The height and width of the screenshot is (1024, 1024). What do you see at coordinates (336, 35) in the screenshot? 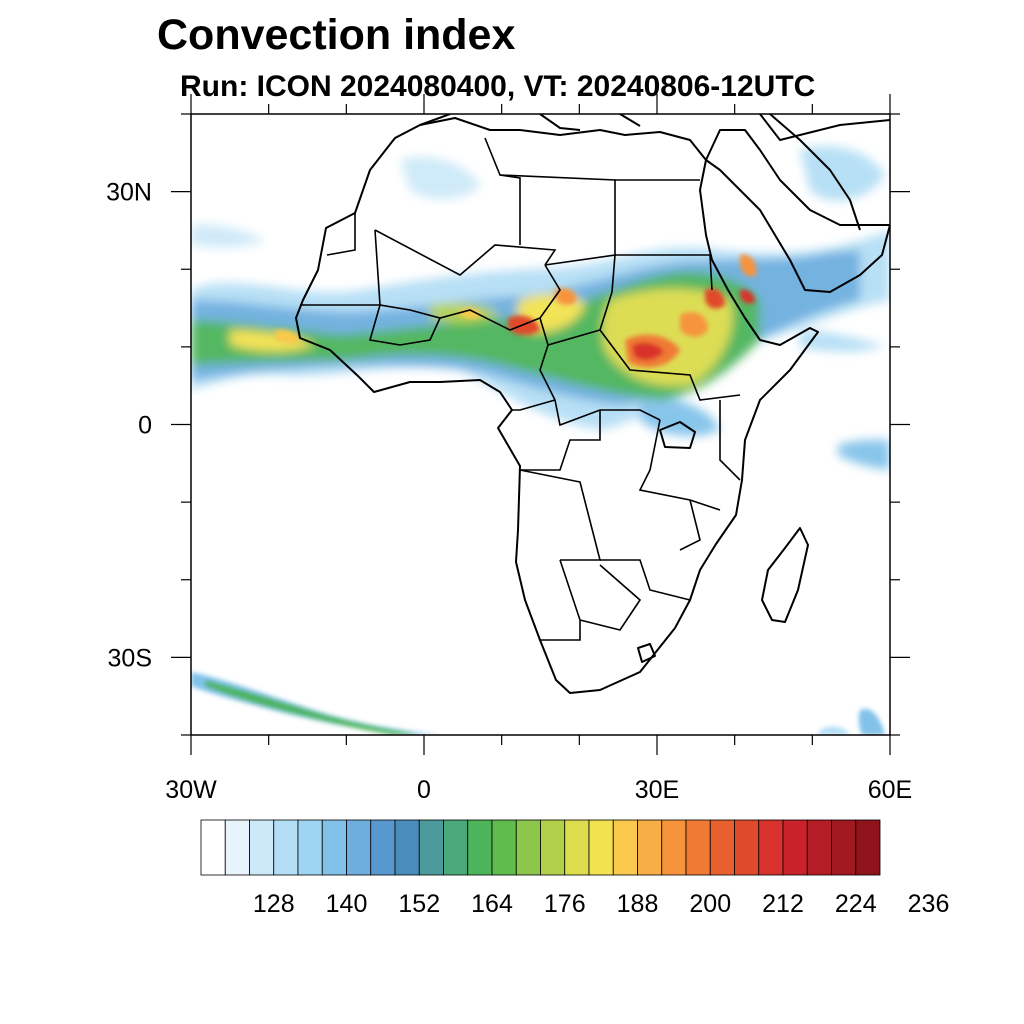
I see `map-title: Convection index` at bounding box center [336, 35].